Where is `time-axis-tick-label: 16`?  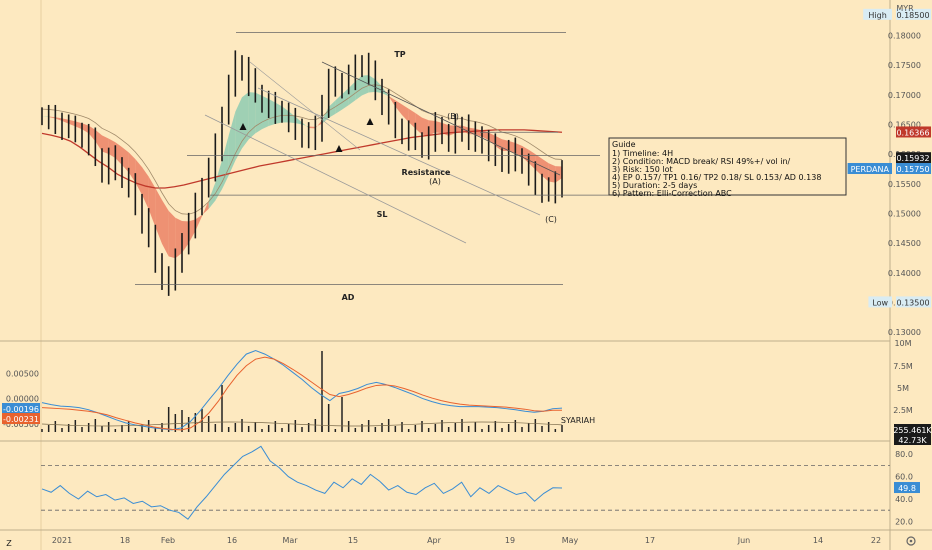 time-axis-tick-label: 16 is located at coordinates (232, 540).